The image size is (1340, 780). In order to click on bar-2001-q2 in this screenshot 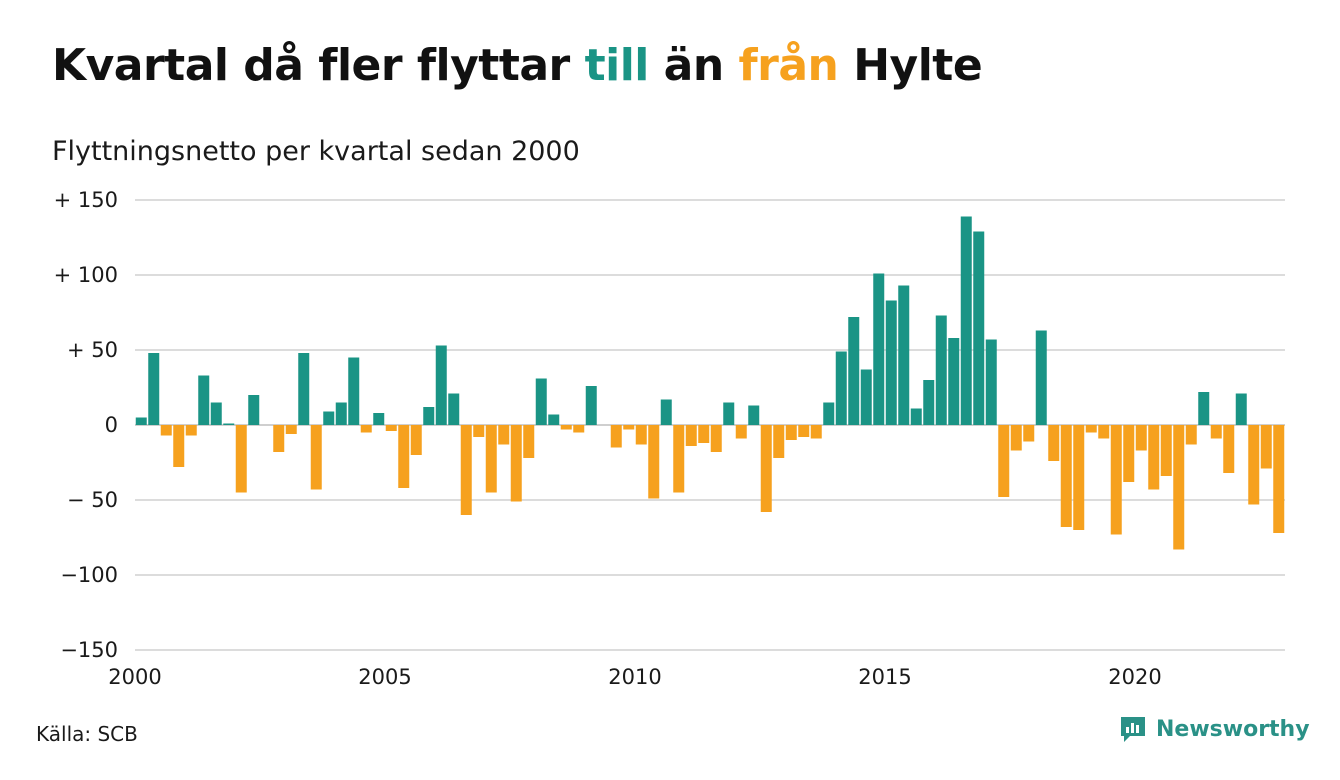, I will do `click(204, 400)`.